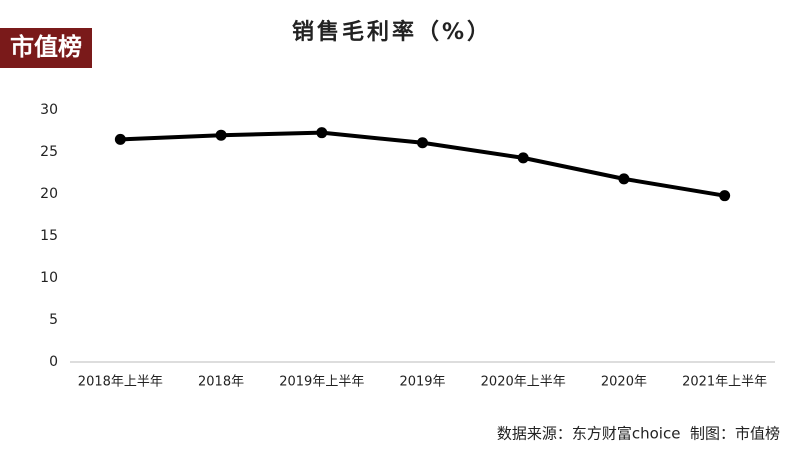  I want to click on y-tick-label: 20, so click(49, 194).